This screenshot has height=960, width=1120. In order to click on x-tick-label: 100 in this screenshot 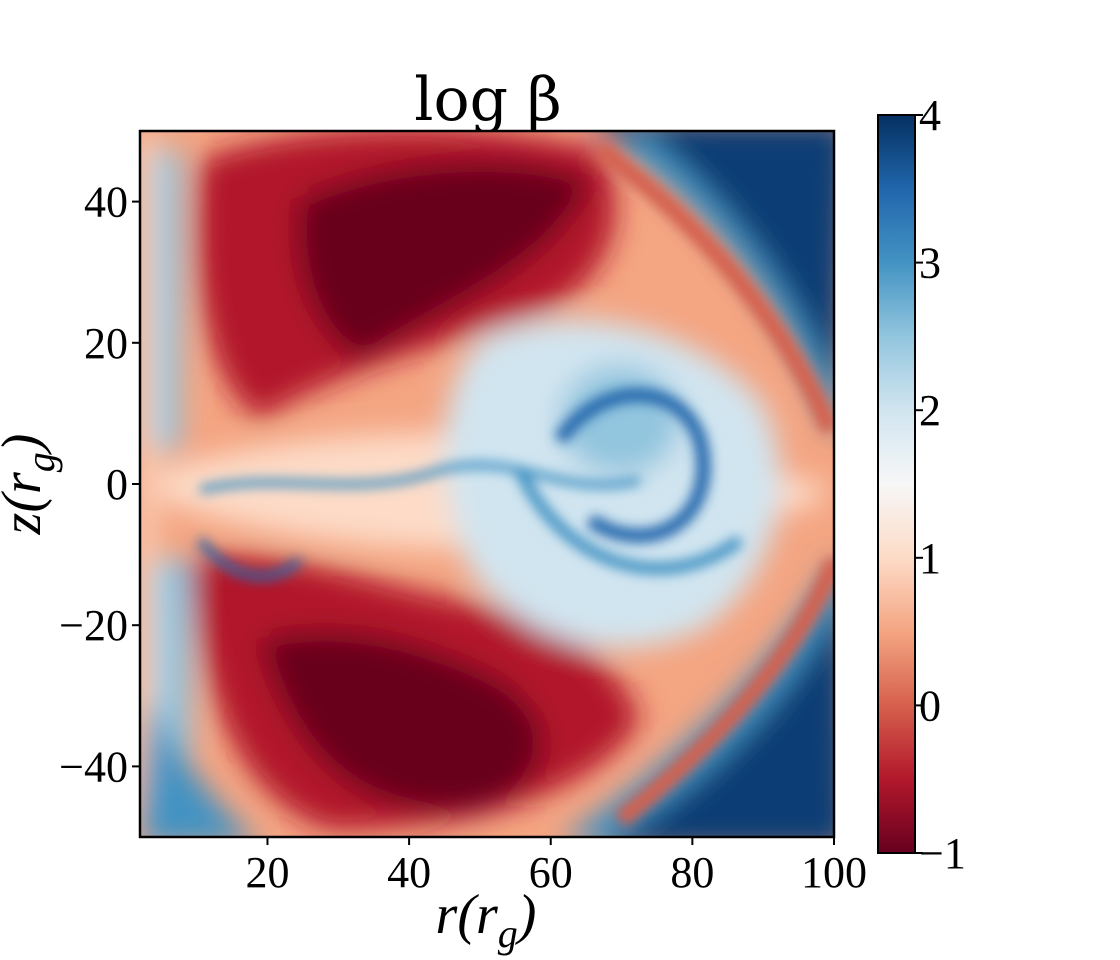, I will do `click(834, 872)`.